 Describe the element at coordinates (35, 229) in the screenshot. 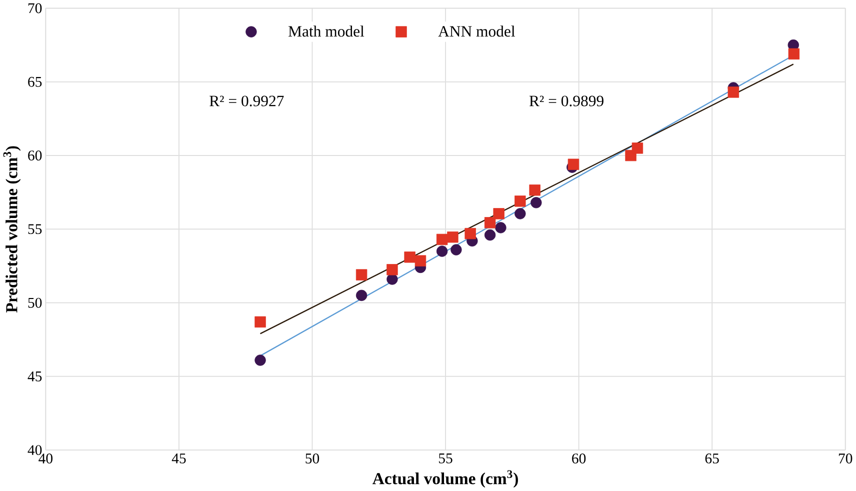

I see `y-tick-label: 55` at that location.